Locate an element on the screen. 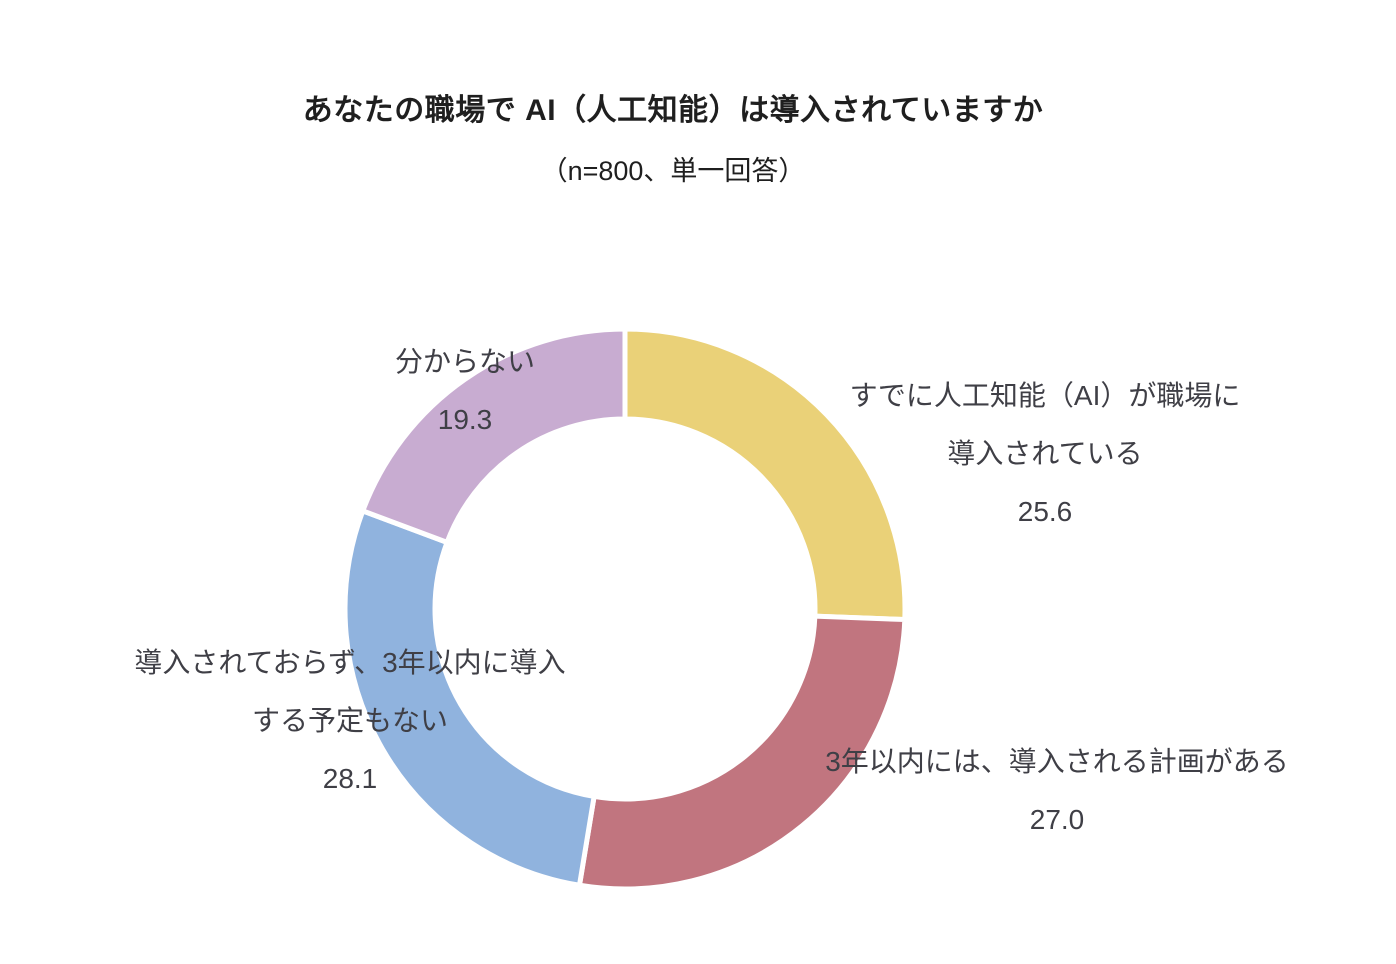  chart-subtitle: （n=800、単一回答） is located at coordinates (673, 171).